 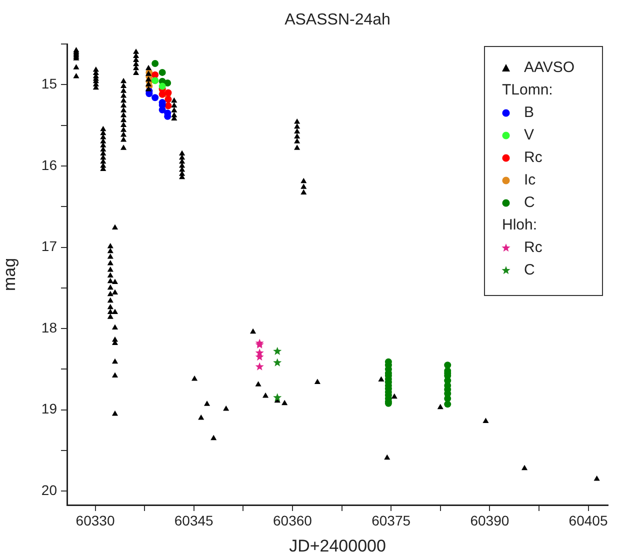 What do you see at coordinates (49, 327) in the screenshot?
I see `y-tick-label: 18` at bounding box center [49, 327].